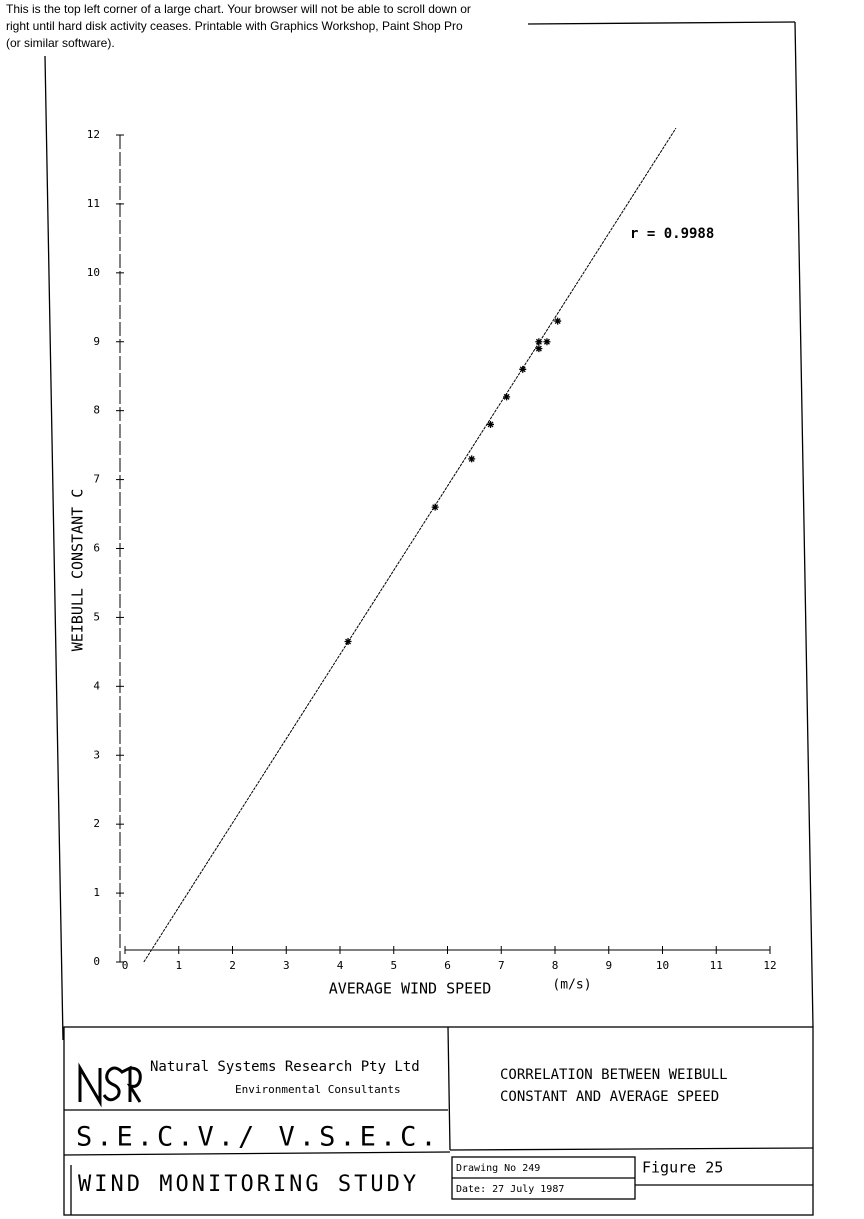  What do you see at coordinates (248, 1184) in the screenshot?
I see `project: WIND MONITORING STUDY` at bounding box center [248, 1184].